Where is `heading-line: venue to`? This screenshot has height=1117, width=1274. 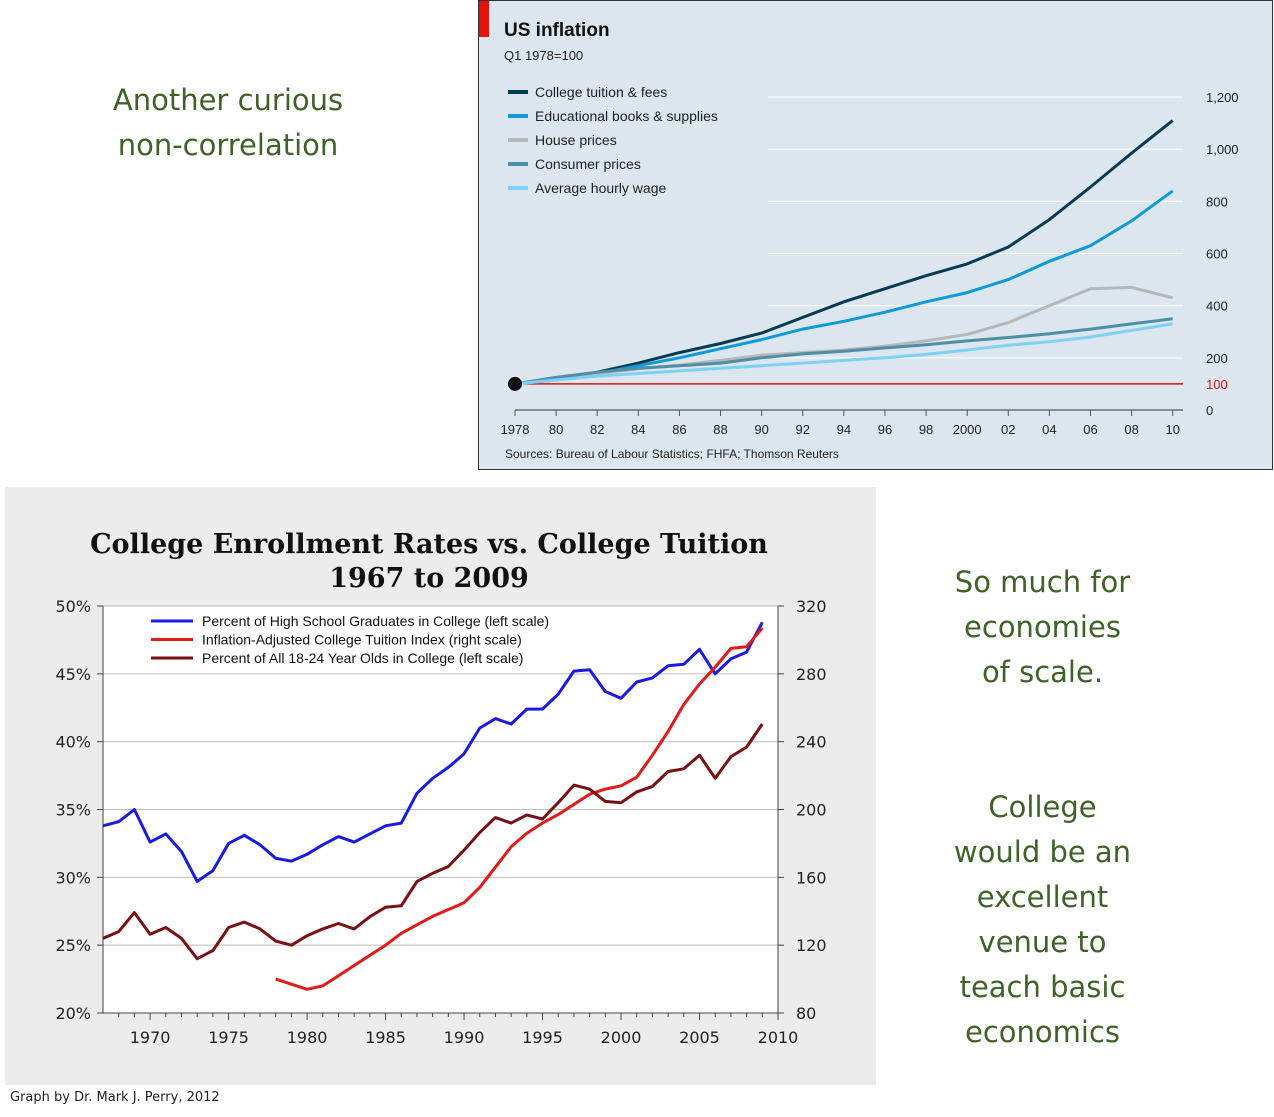 heading-line: venue to is located at coordinates (1042, 942).